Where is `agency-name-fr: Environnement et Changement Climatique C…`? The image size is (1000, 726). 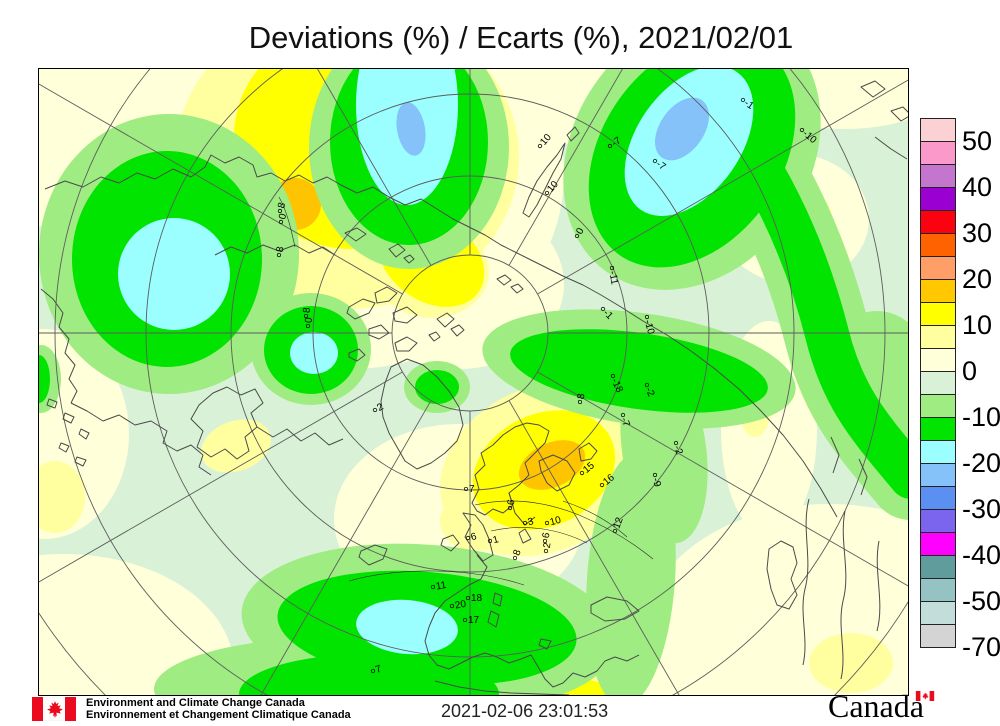
agency-name-fr: Environnement et Changement Climatique C… is located at coordinates (218, 715).